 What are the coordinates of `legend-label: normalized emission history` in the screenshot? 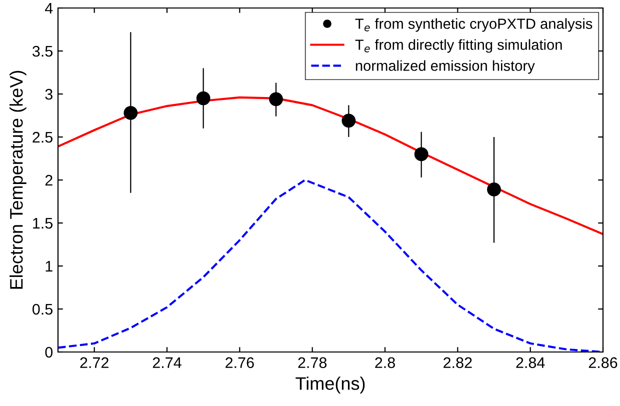 It's located at (445, 67).